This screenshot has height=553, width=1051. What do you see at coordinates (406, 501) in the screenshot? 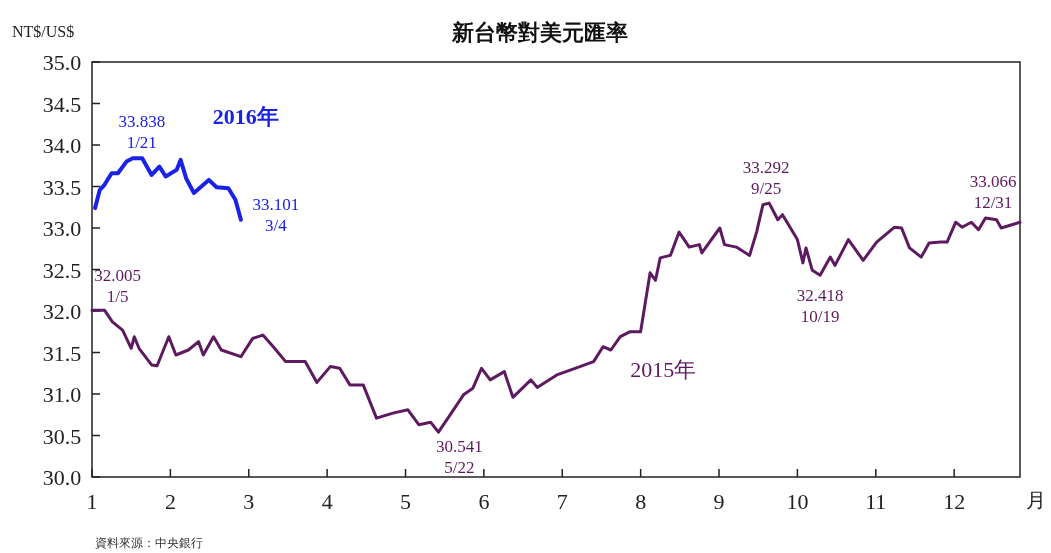
I see `x-tick-label: 5` at bounding box center [406, 501].